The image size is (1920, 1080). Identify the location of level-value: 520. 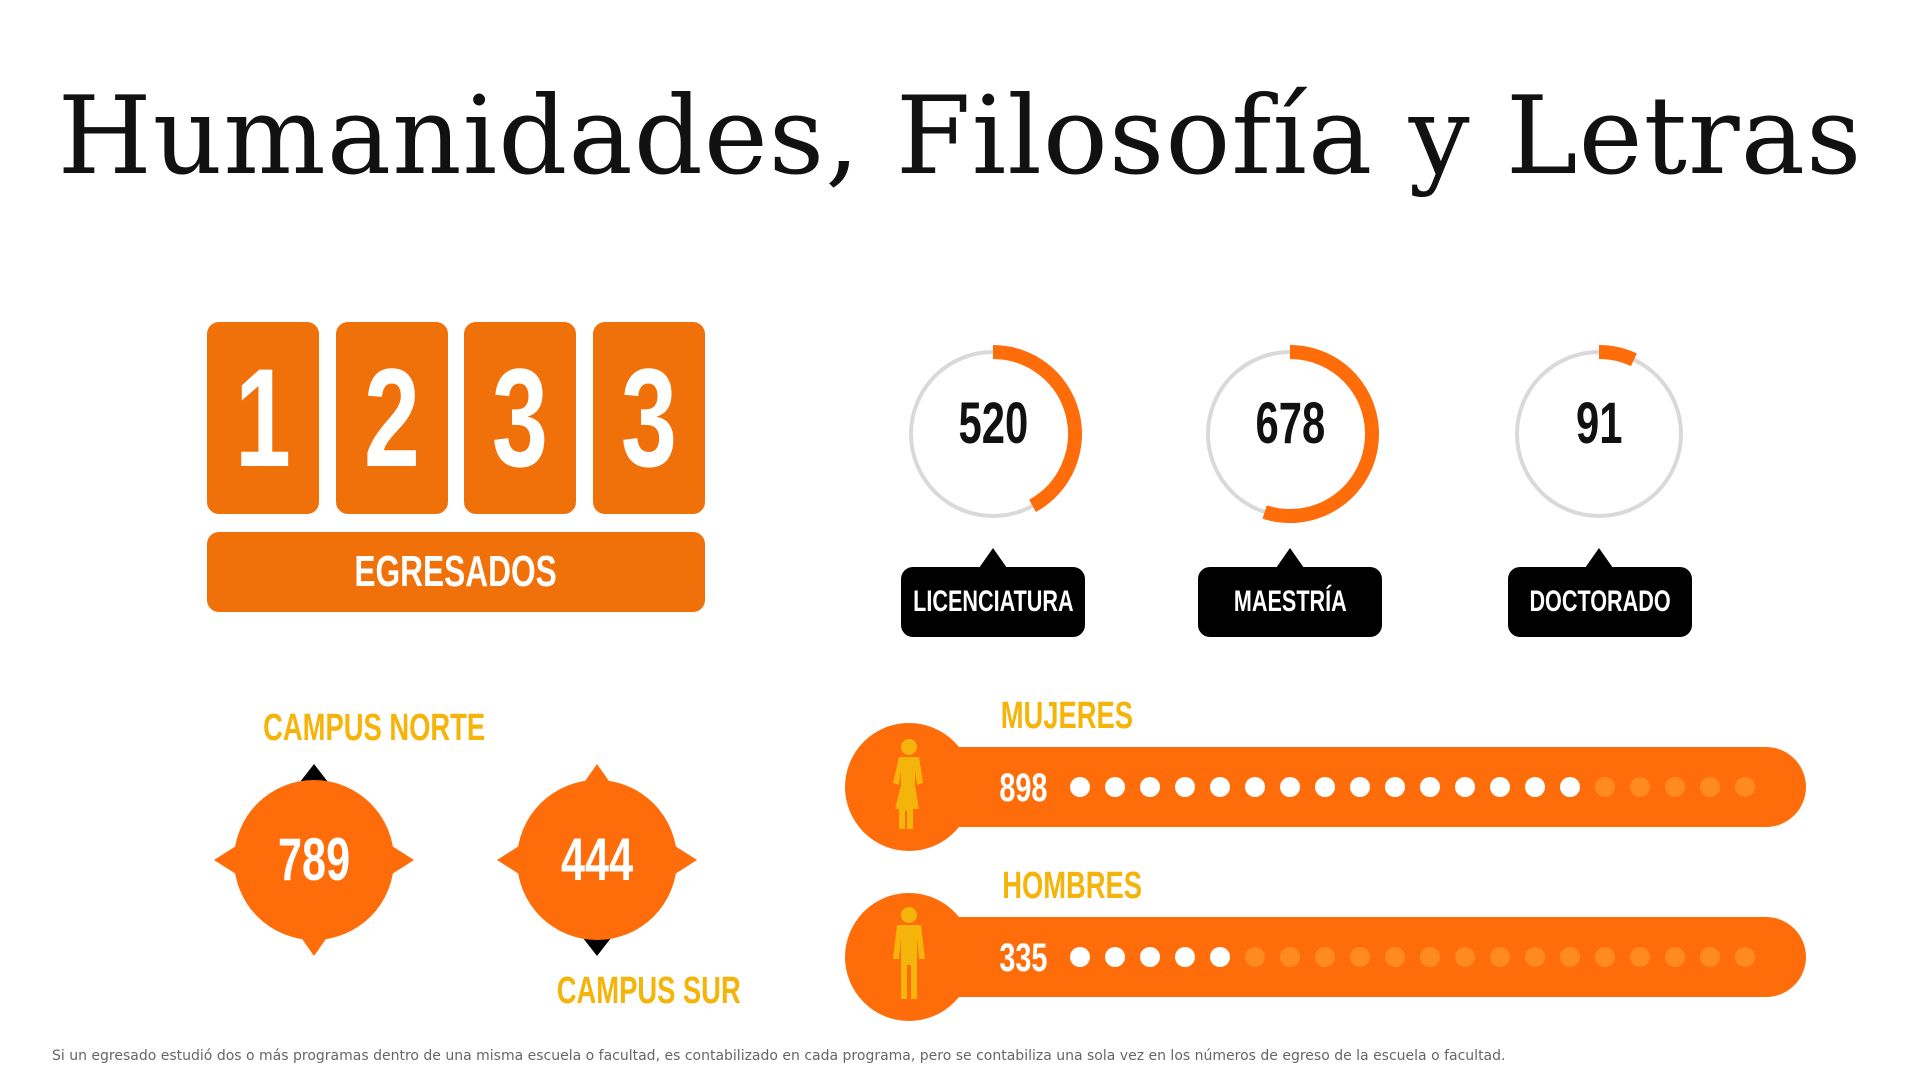
(993, 423).